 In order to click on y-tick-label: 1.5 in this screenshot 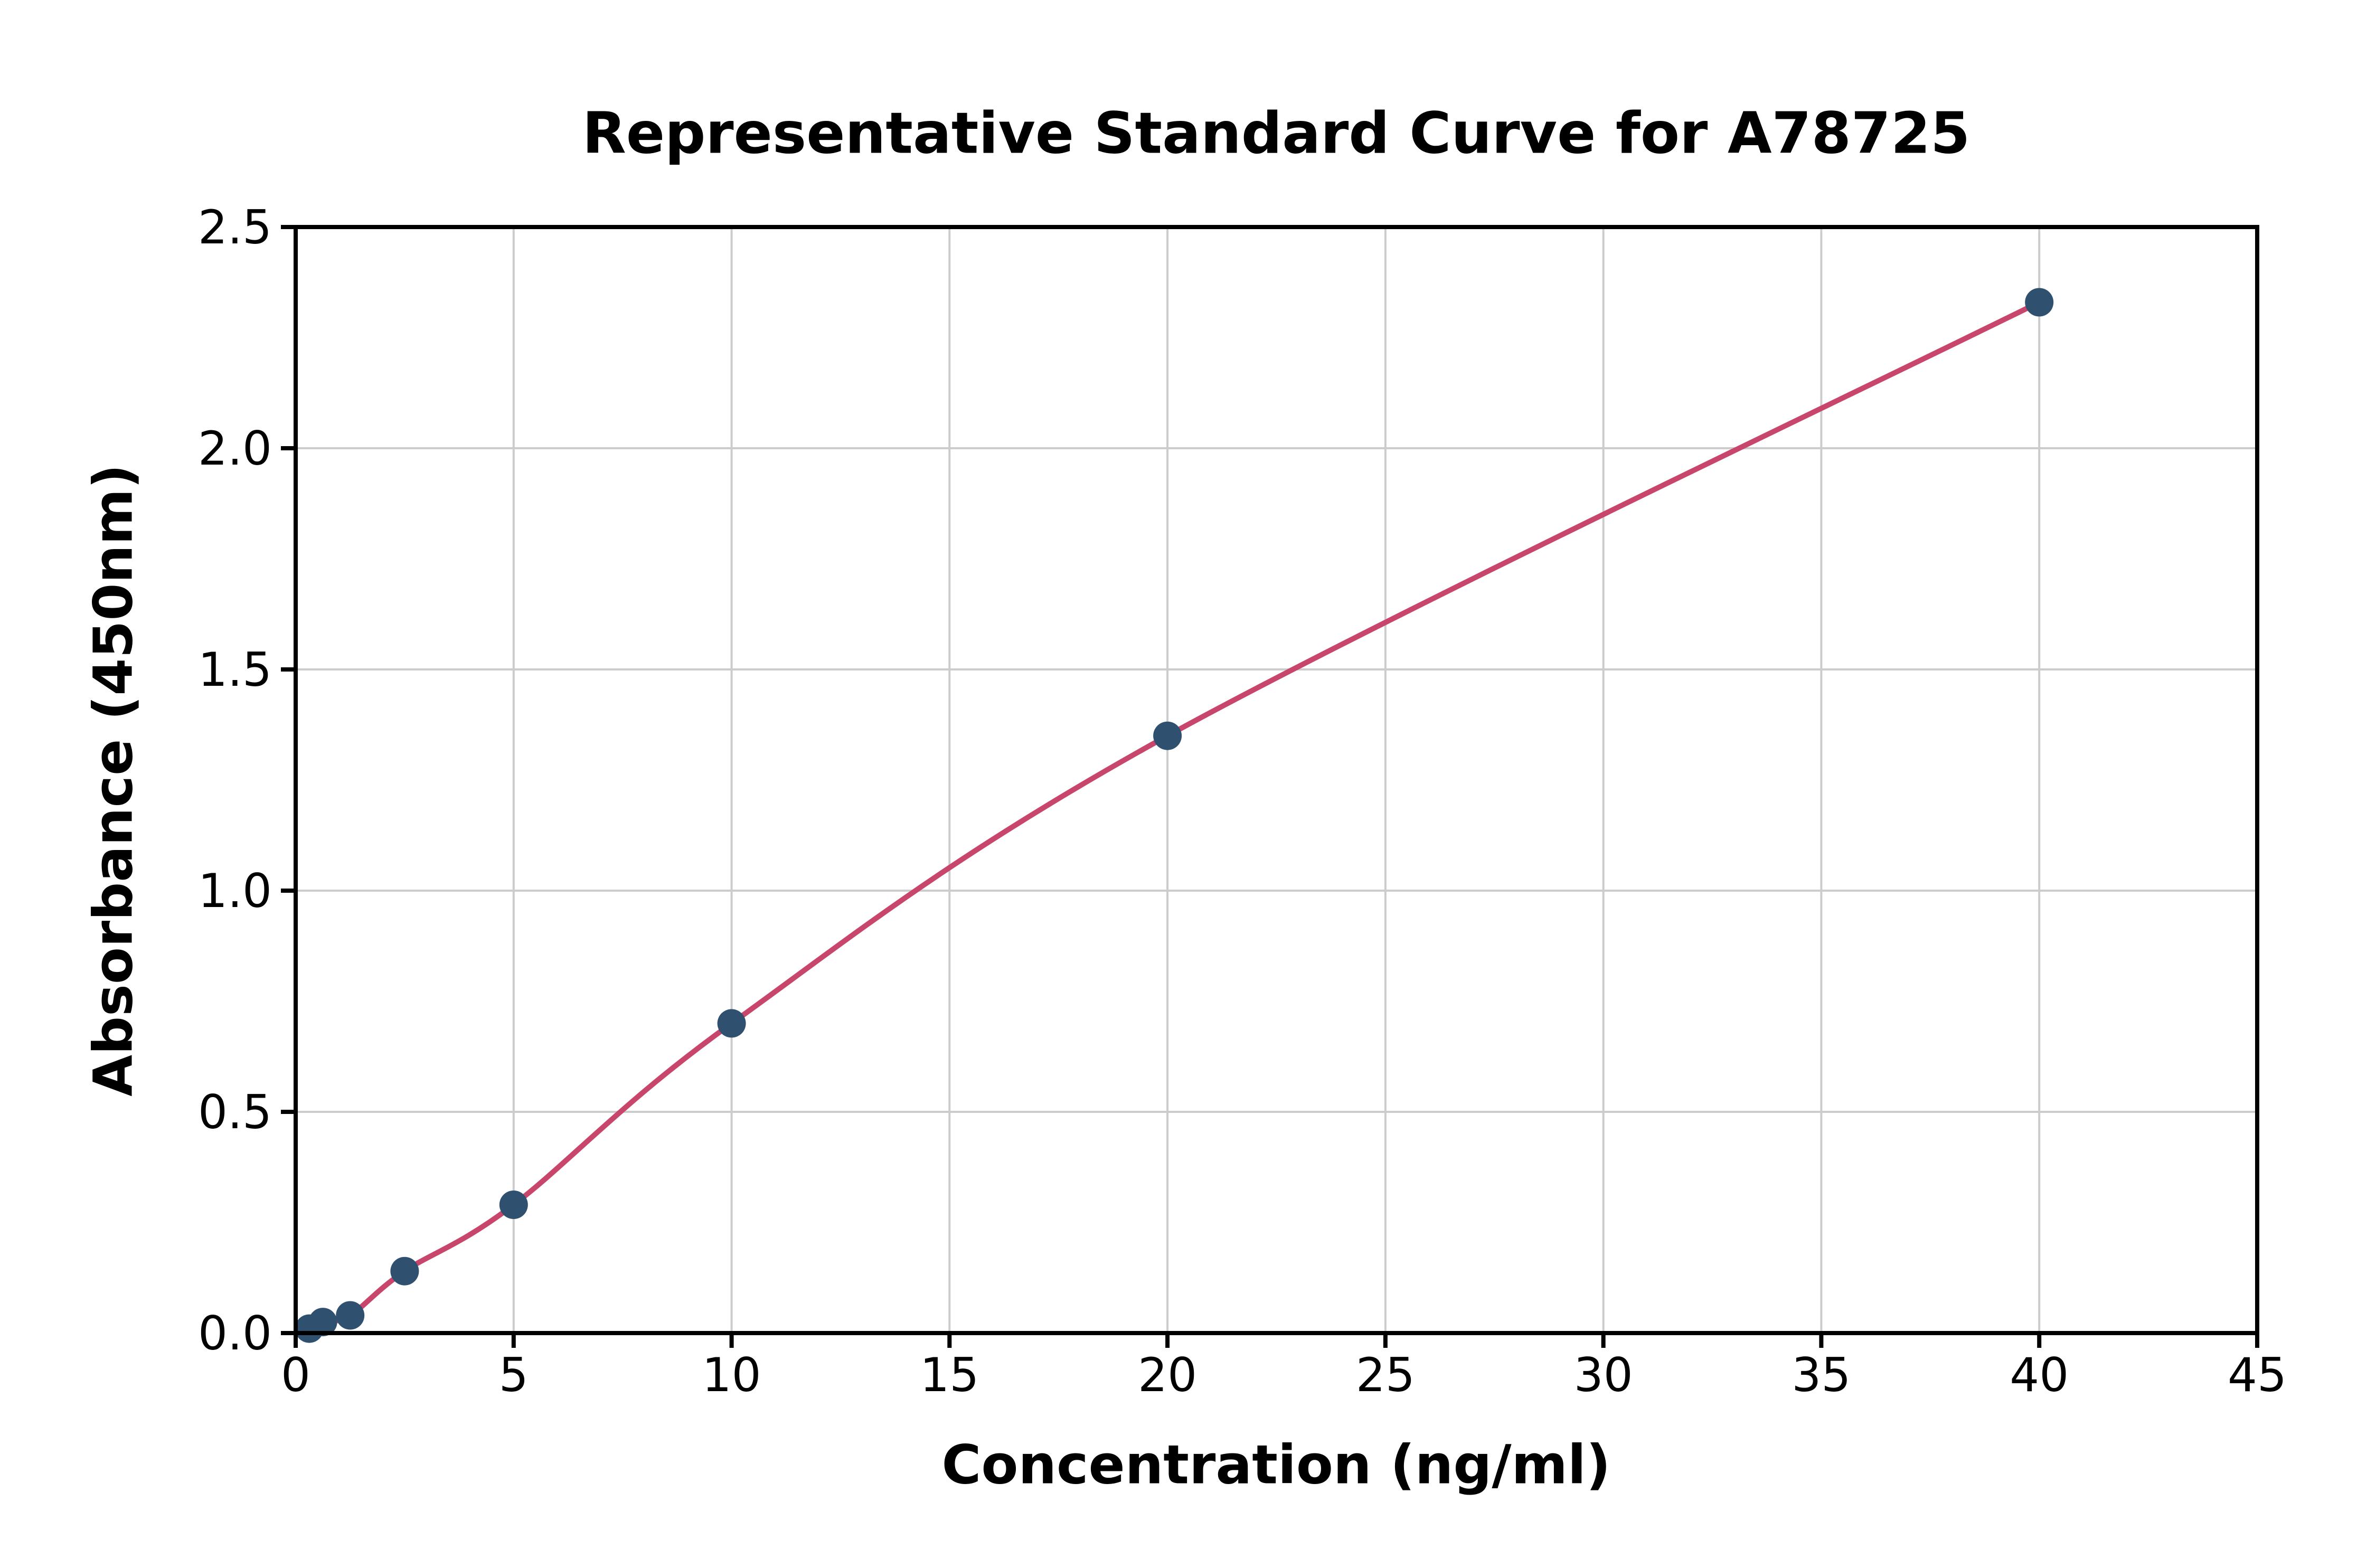, I will do `click(235, 670)`.